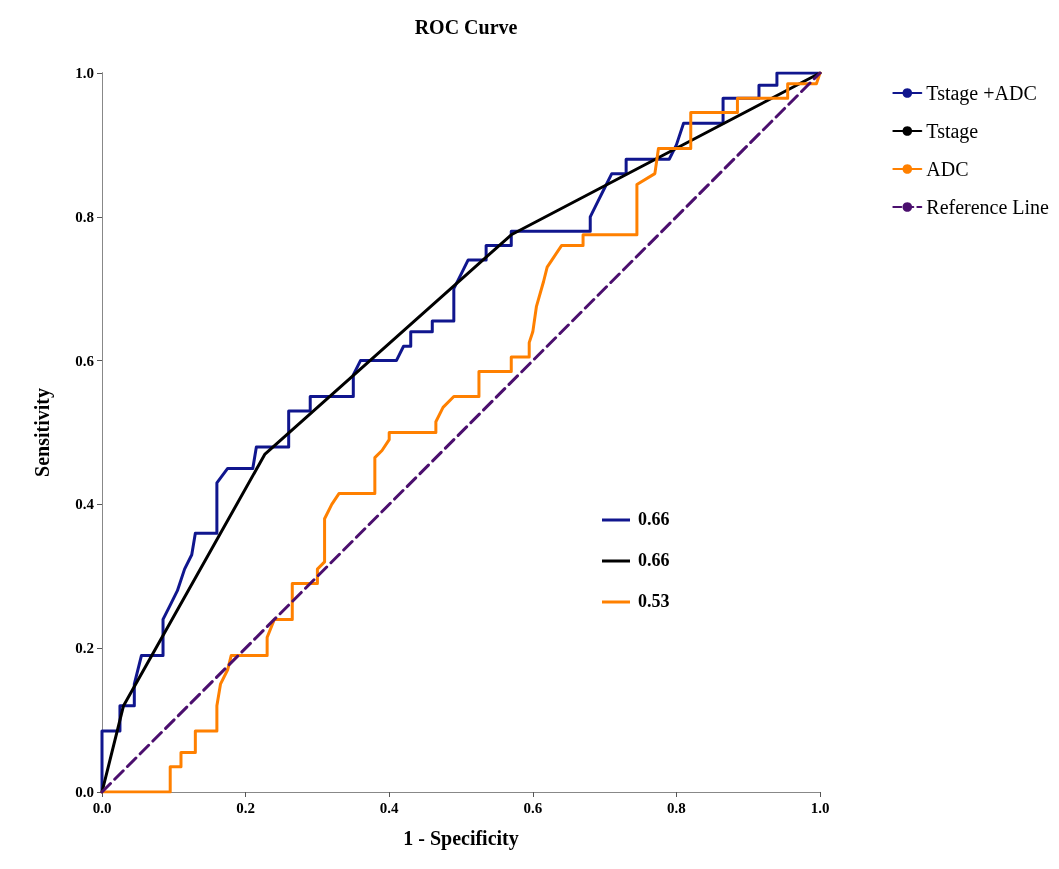 This screenshot has height=869, width=1059. Describe the element at coordinates (461, 838) in the screenshot. I see `x-axis-title: 1 - Specificity` at that location.